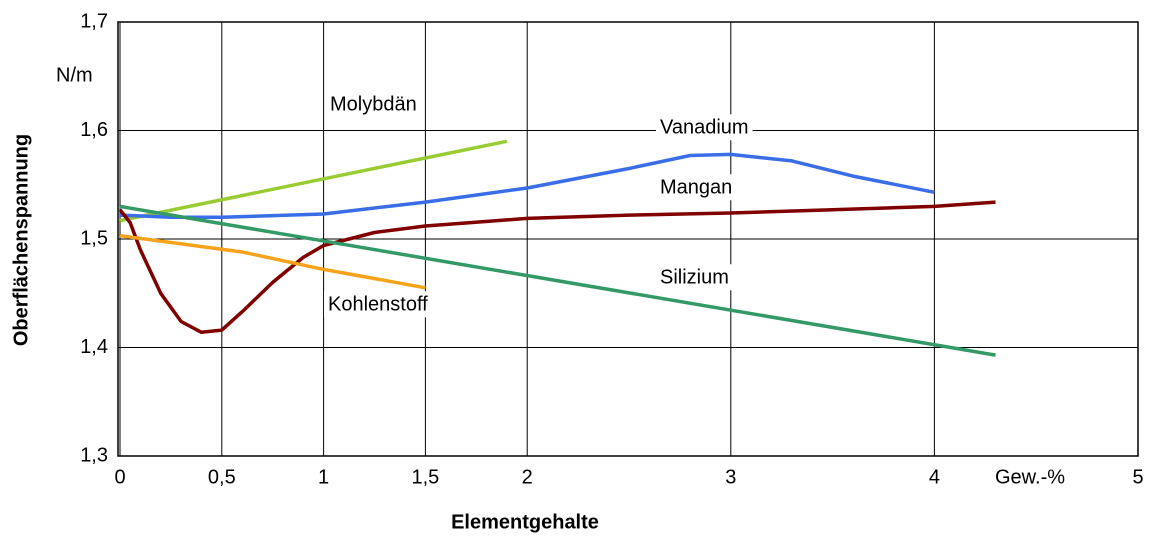 This screenshot has height=545, width=1151. Describe the element at coordinates (1137, 477) in the screenshot. I see `x-tick-label: 5` at that location.